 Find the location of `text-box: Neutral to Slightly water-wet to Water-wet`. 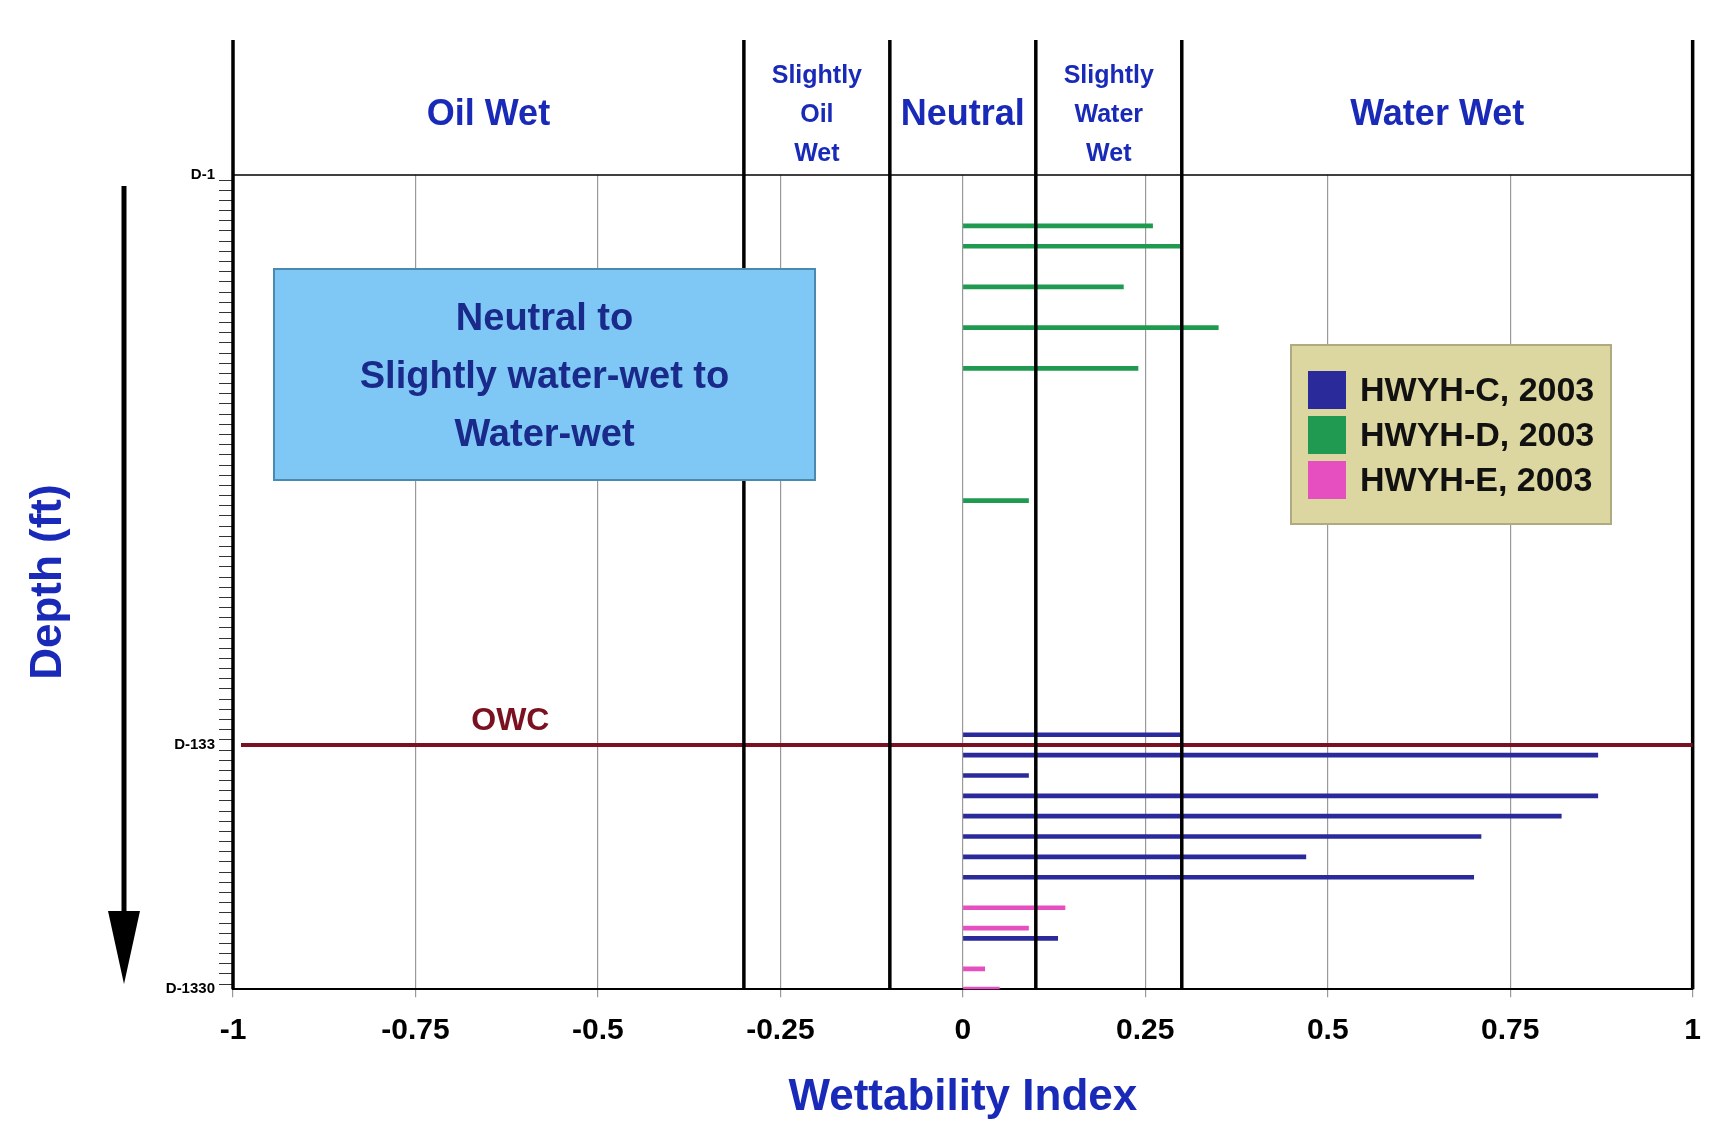

text-box: Neutral to Slightly water-wet to Water-wet is located at coordinates (544, 374).